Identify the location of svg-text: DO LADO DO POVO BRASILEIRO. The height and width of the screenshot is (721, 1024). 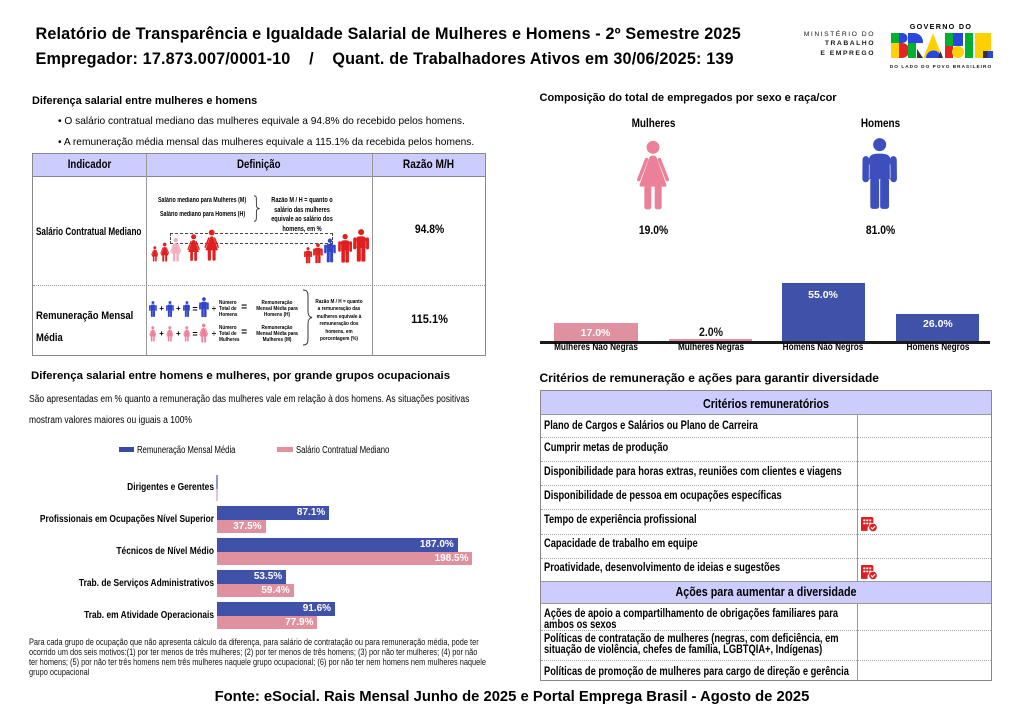
(941, 66).